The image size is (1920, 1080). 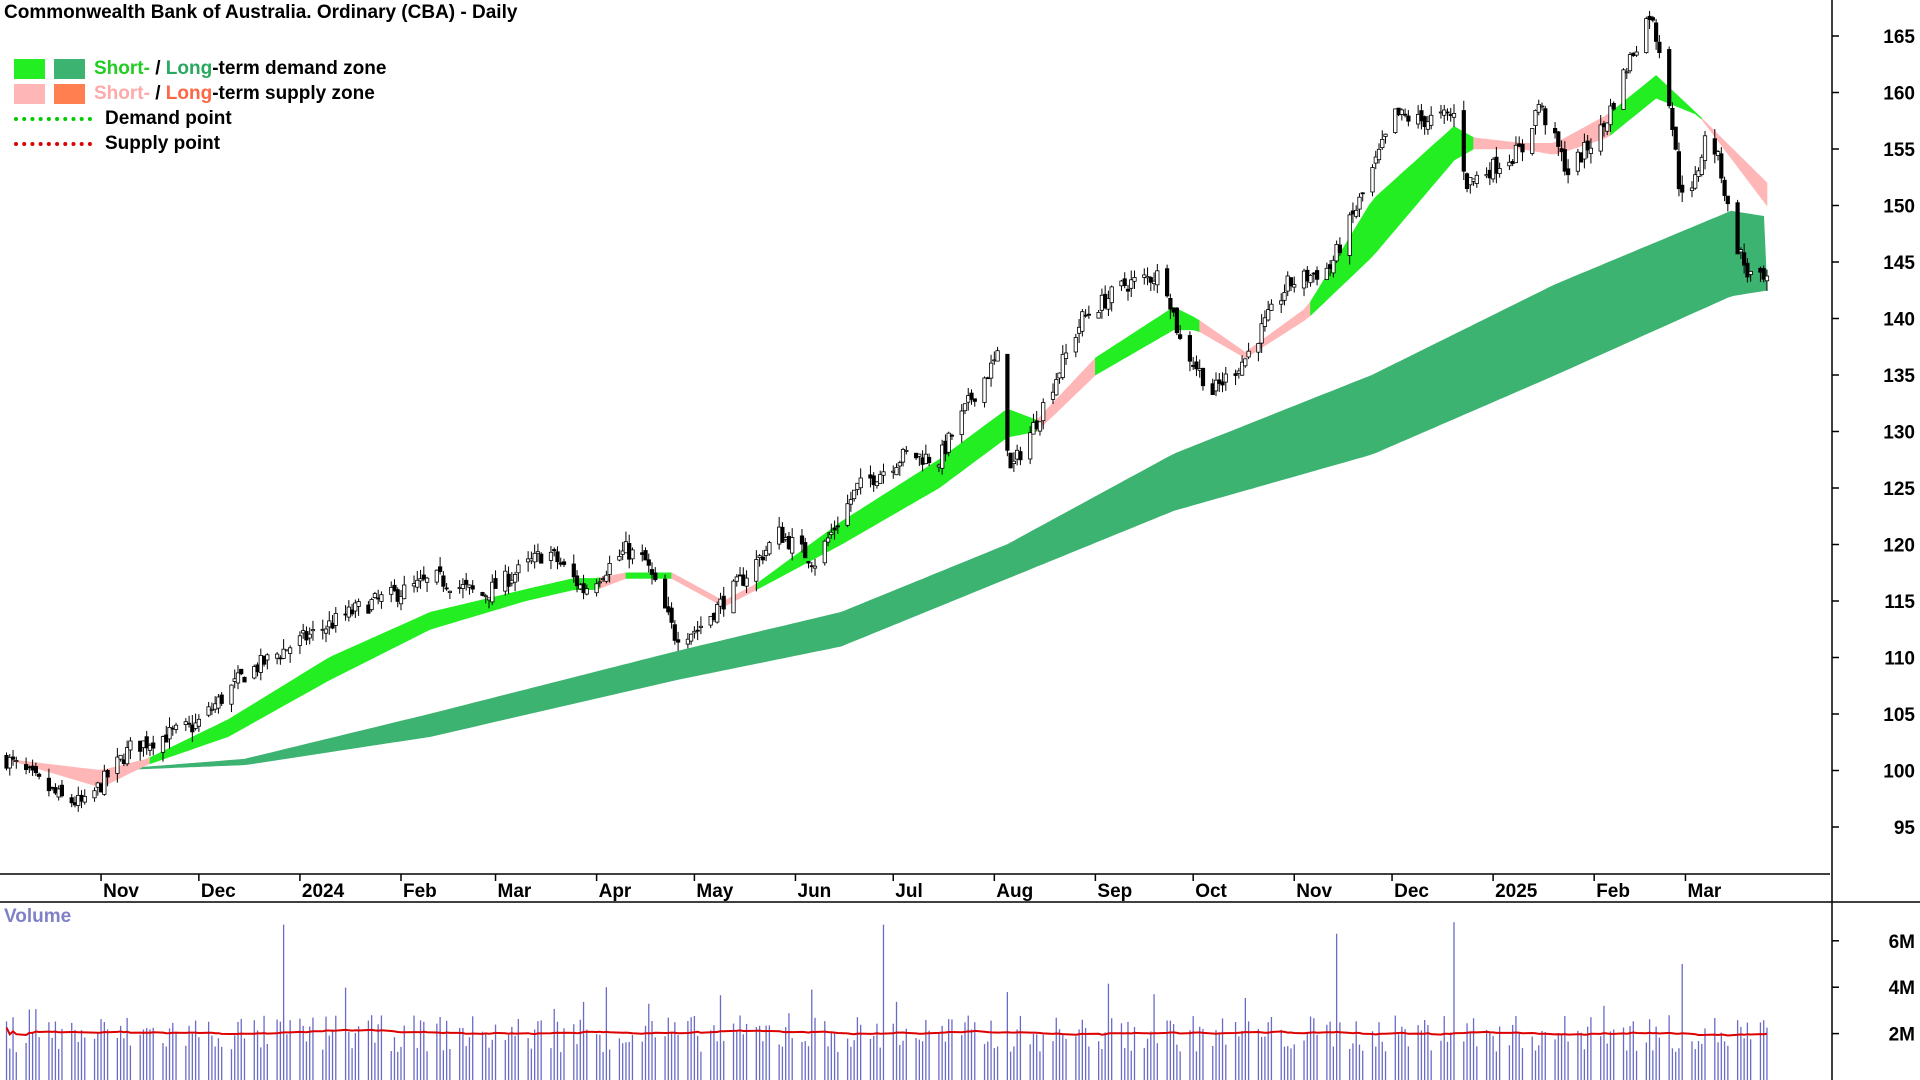 What do you see at coordinates (38, 916) in the screenshot?
I see `volume-panel-label: Volume` at bounding box center [38, 916].